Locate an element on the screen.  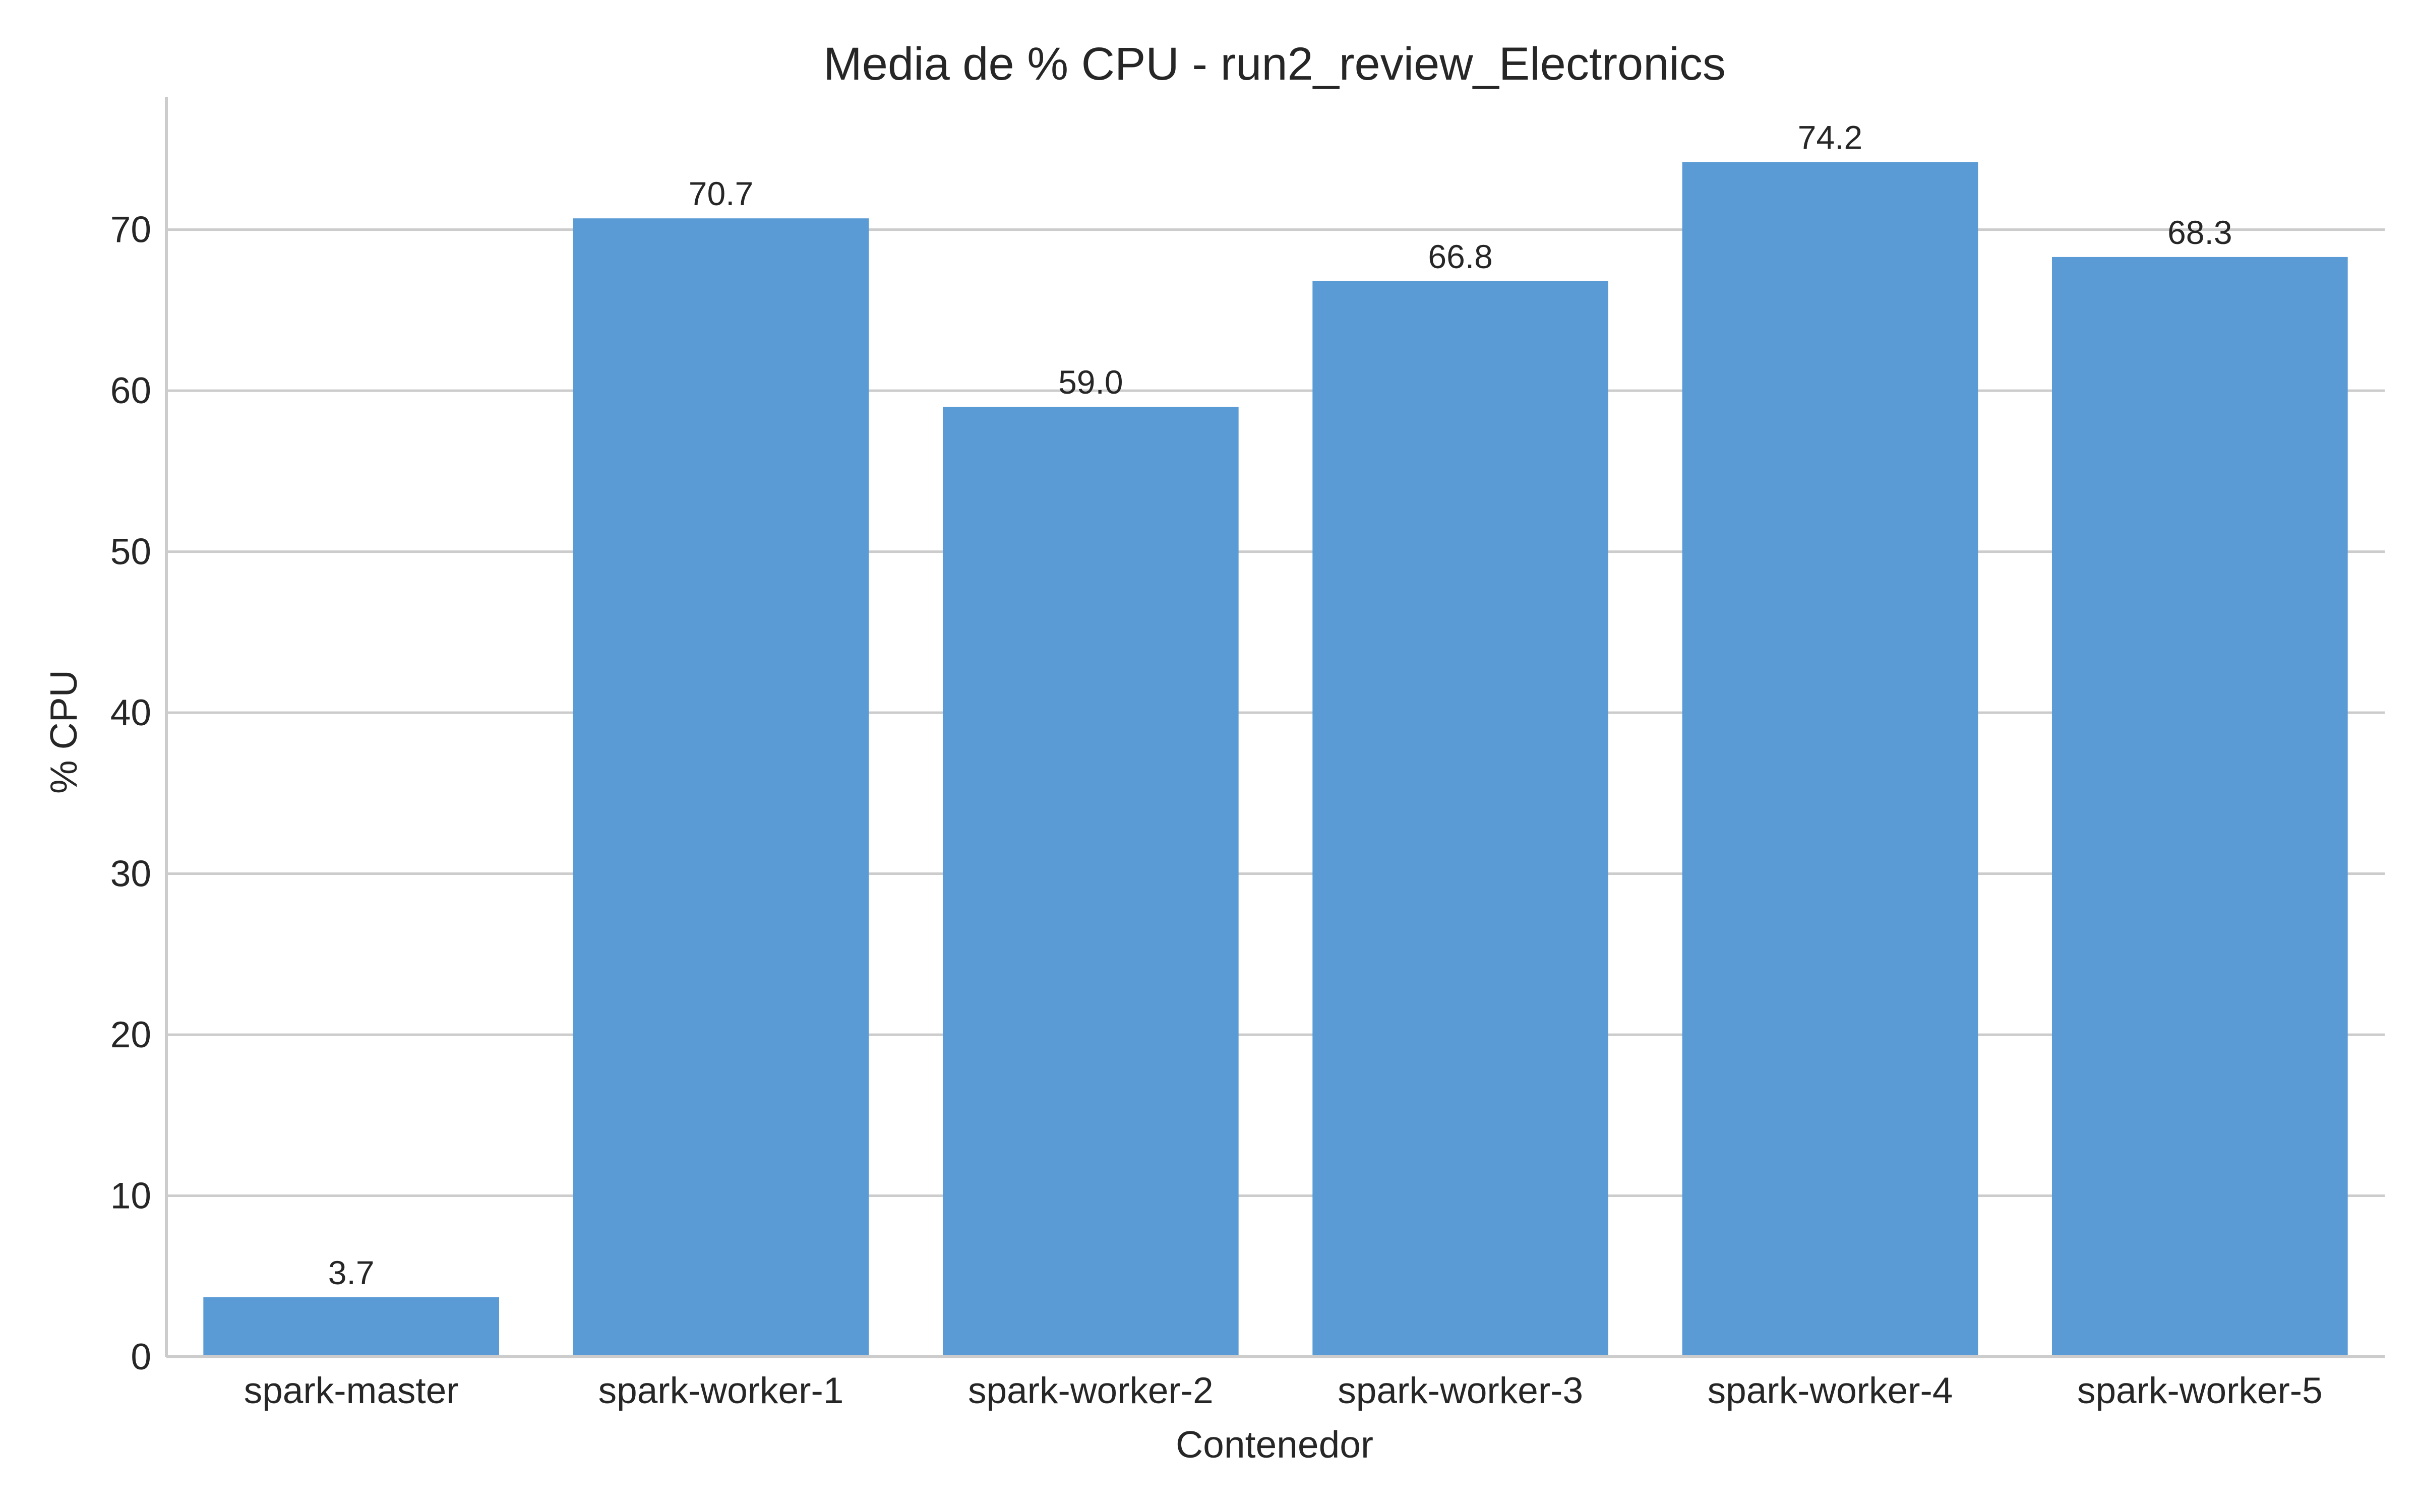
x-tick-label: spark-worker-4 is located at coordinates (1830, 1390).